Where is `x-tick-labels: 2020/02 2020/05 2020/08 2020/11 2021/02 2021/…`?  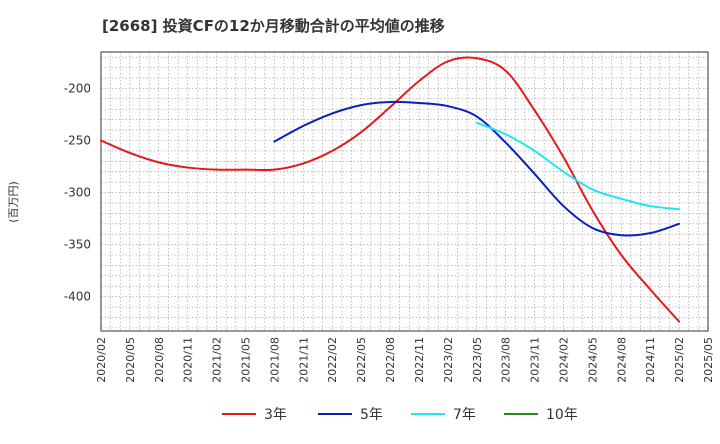
x-tick-labels: 2020/02 2020/05 2020/08 2020/11 2021/02 2021/… is located at coordinates (405, 360).